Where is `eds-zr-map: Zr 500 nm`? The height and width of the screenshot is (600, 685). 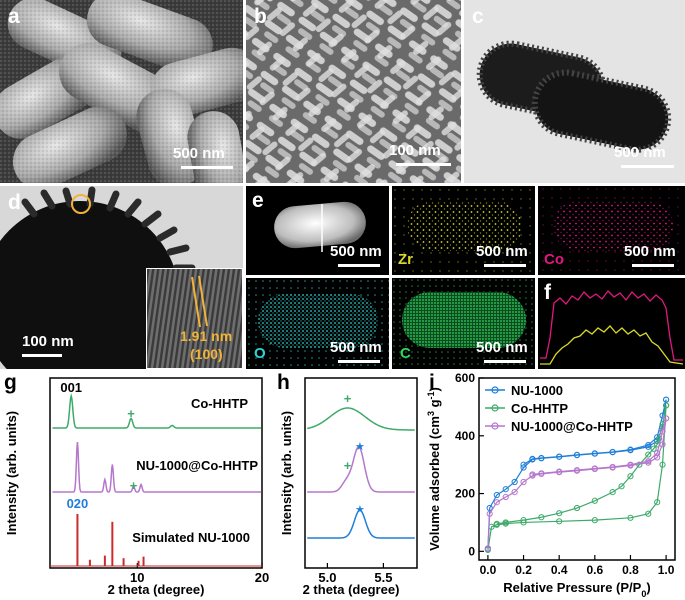
eds-zr-map: Zr 500 nm is located at coordinates (463, 230).